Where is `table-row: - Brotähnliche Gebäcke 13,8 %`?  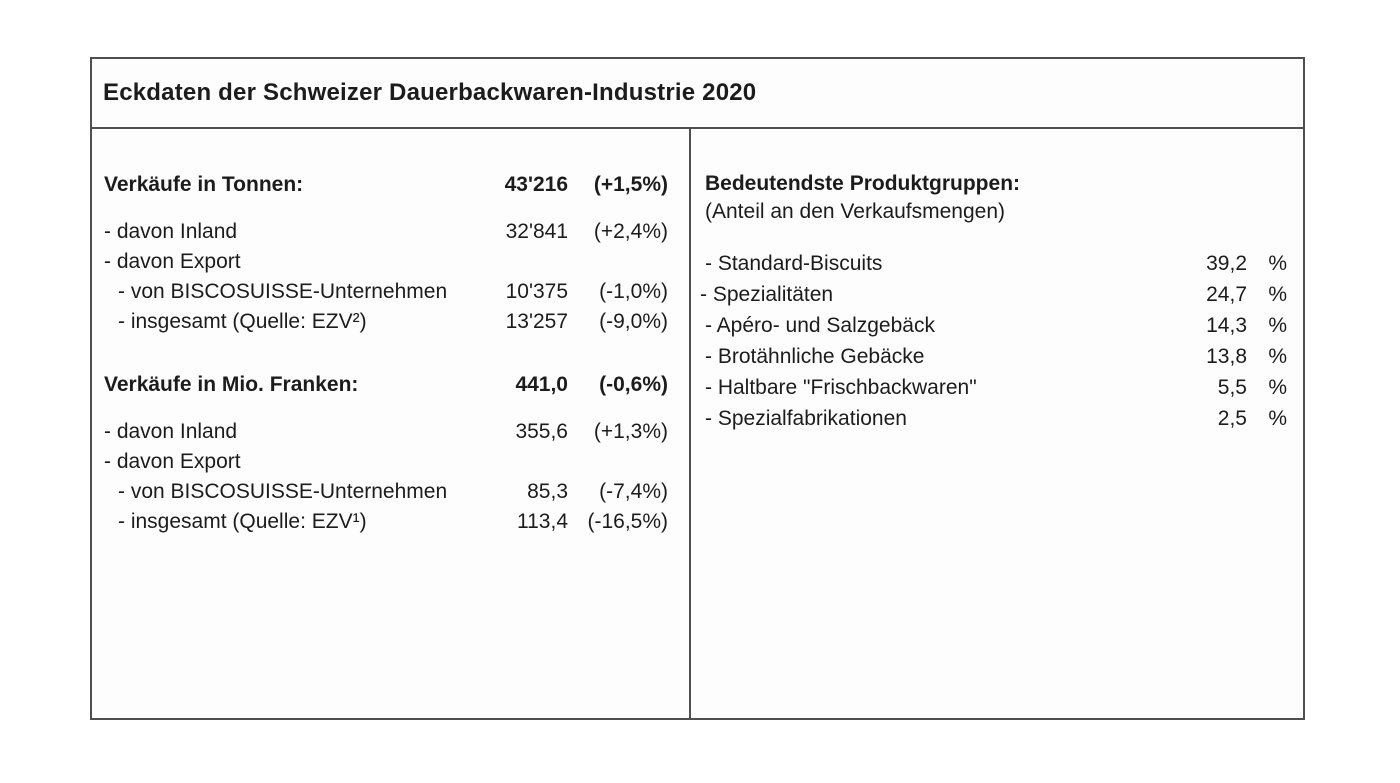 table-row: - Brotähnliche Gebäcke 13,8 % is located at coordinates (996, 356).